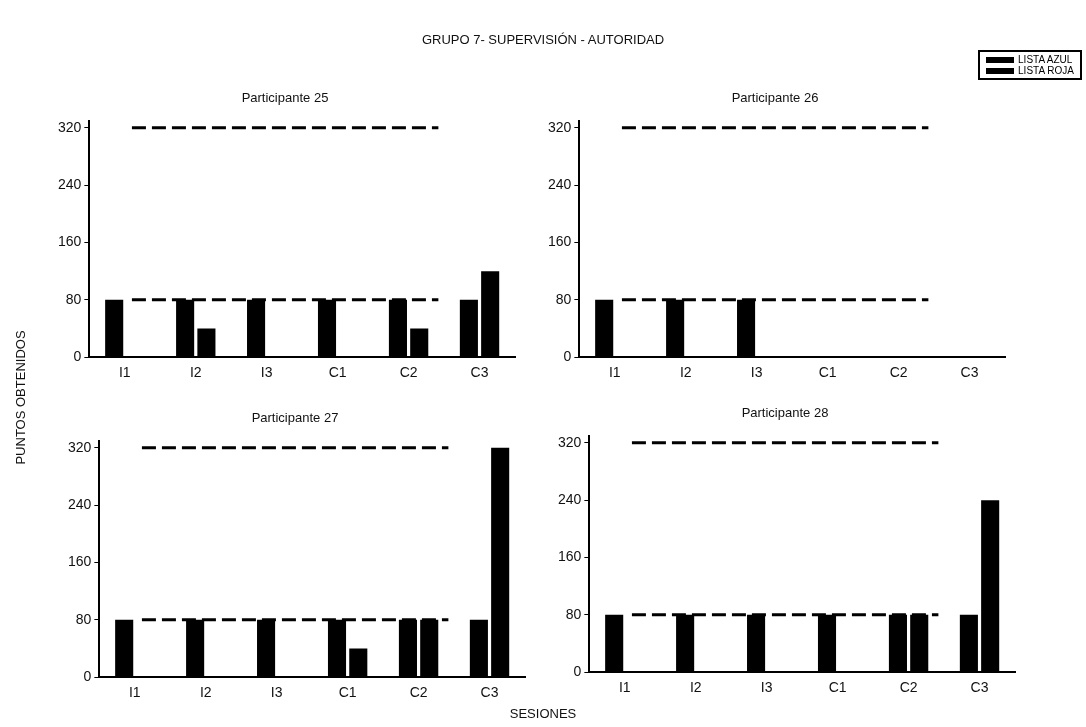 The height and width of the screenshot is (727, 1086). What do you see at coordinates (295, 418) in the screenshot?
I see `chart-title: Participante 27` at bounding box center [295, 418].